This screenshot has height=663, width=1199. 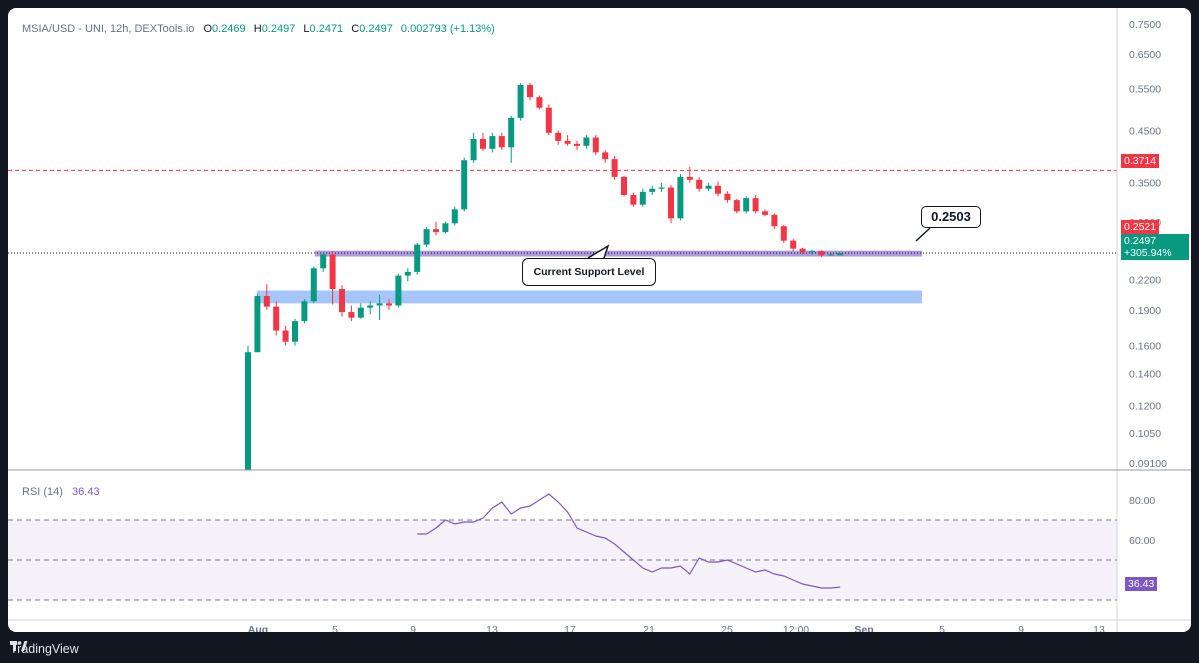 I want to click on rsi-value: 36.43, so click(x=86, y=492).